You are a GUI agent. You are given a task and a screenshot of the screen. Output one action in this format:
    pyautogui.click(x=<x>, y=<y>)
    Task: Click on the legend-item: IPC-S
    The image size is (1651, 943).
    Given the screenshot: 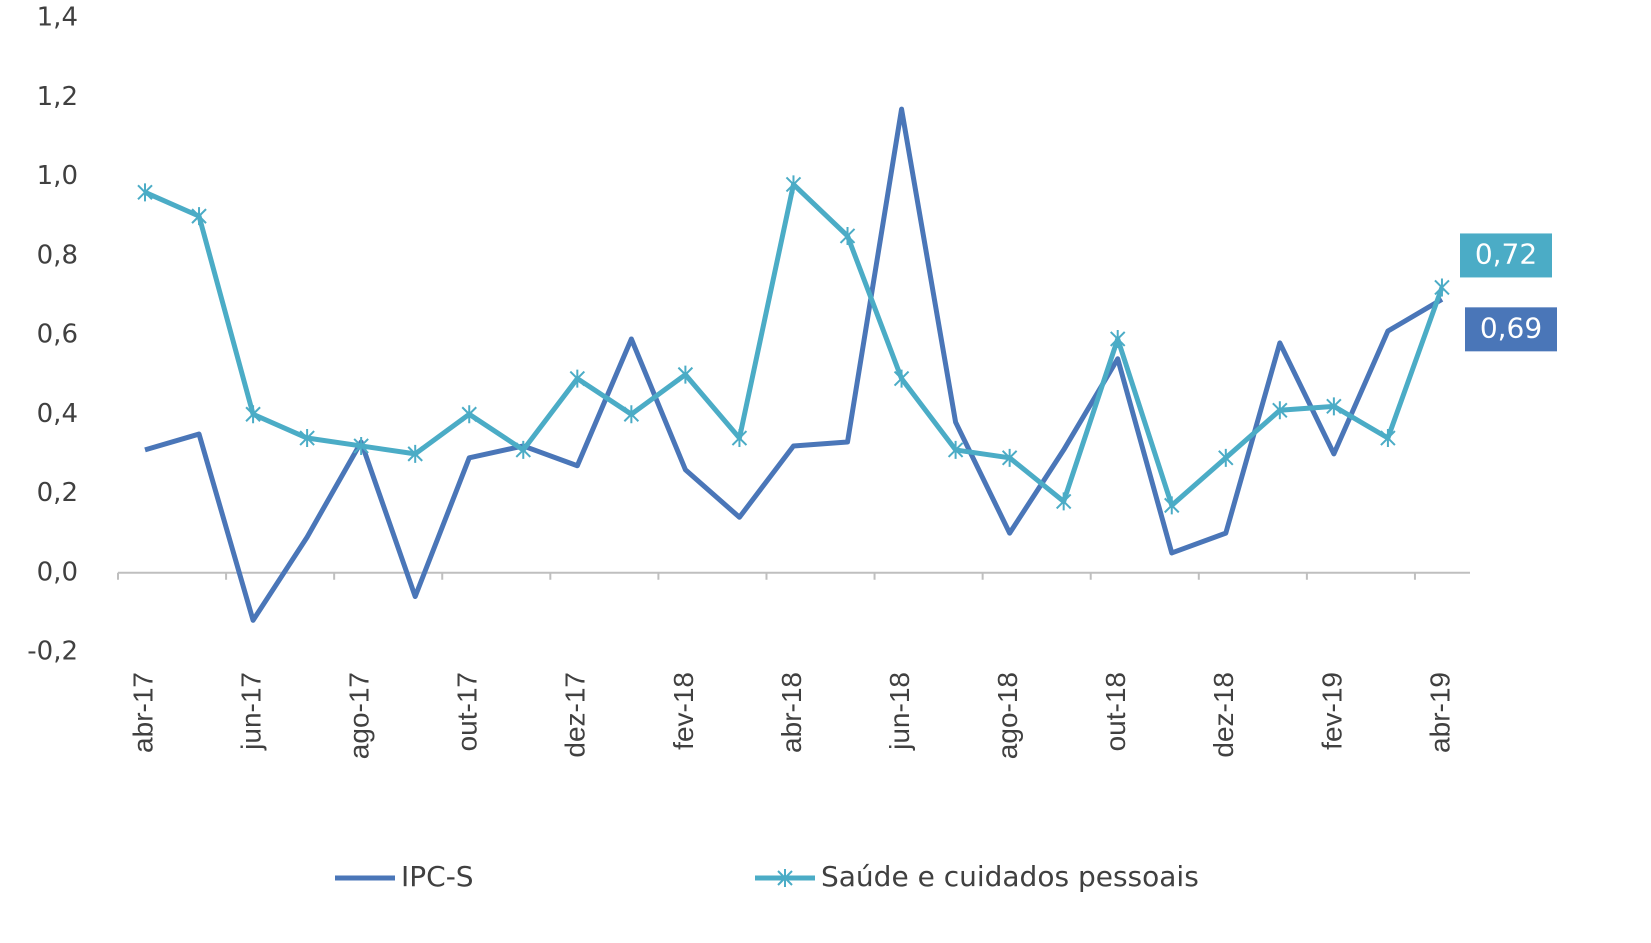 What is the action you would take?
    pyautogui.click(x=404, y=876)
    